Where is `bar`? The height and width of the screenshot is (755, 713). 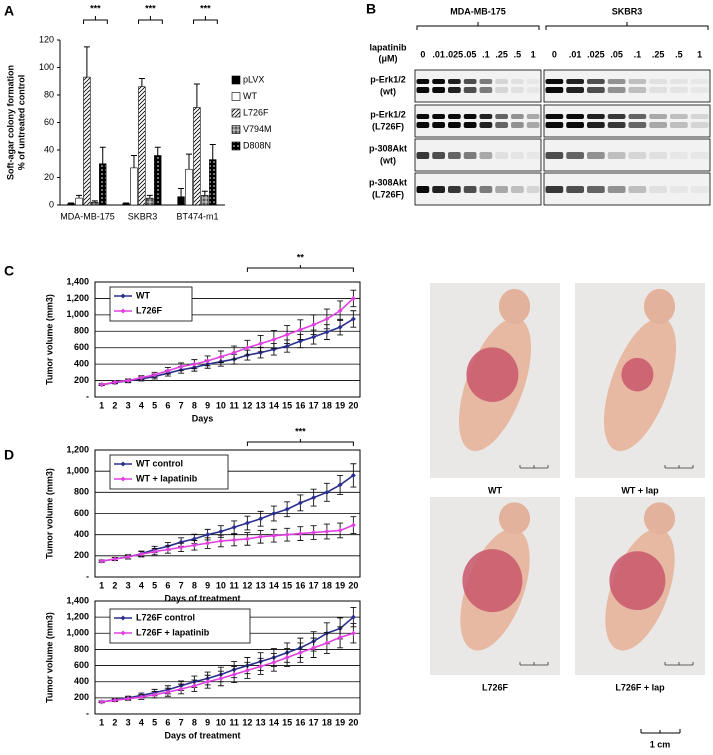
bar is located at coordinates (134, 186).